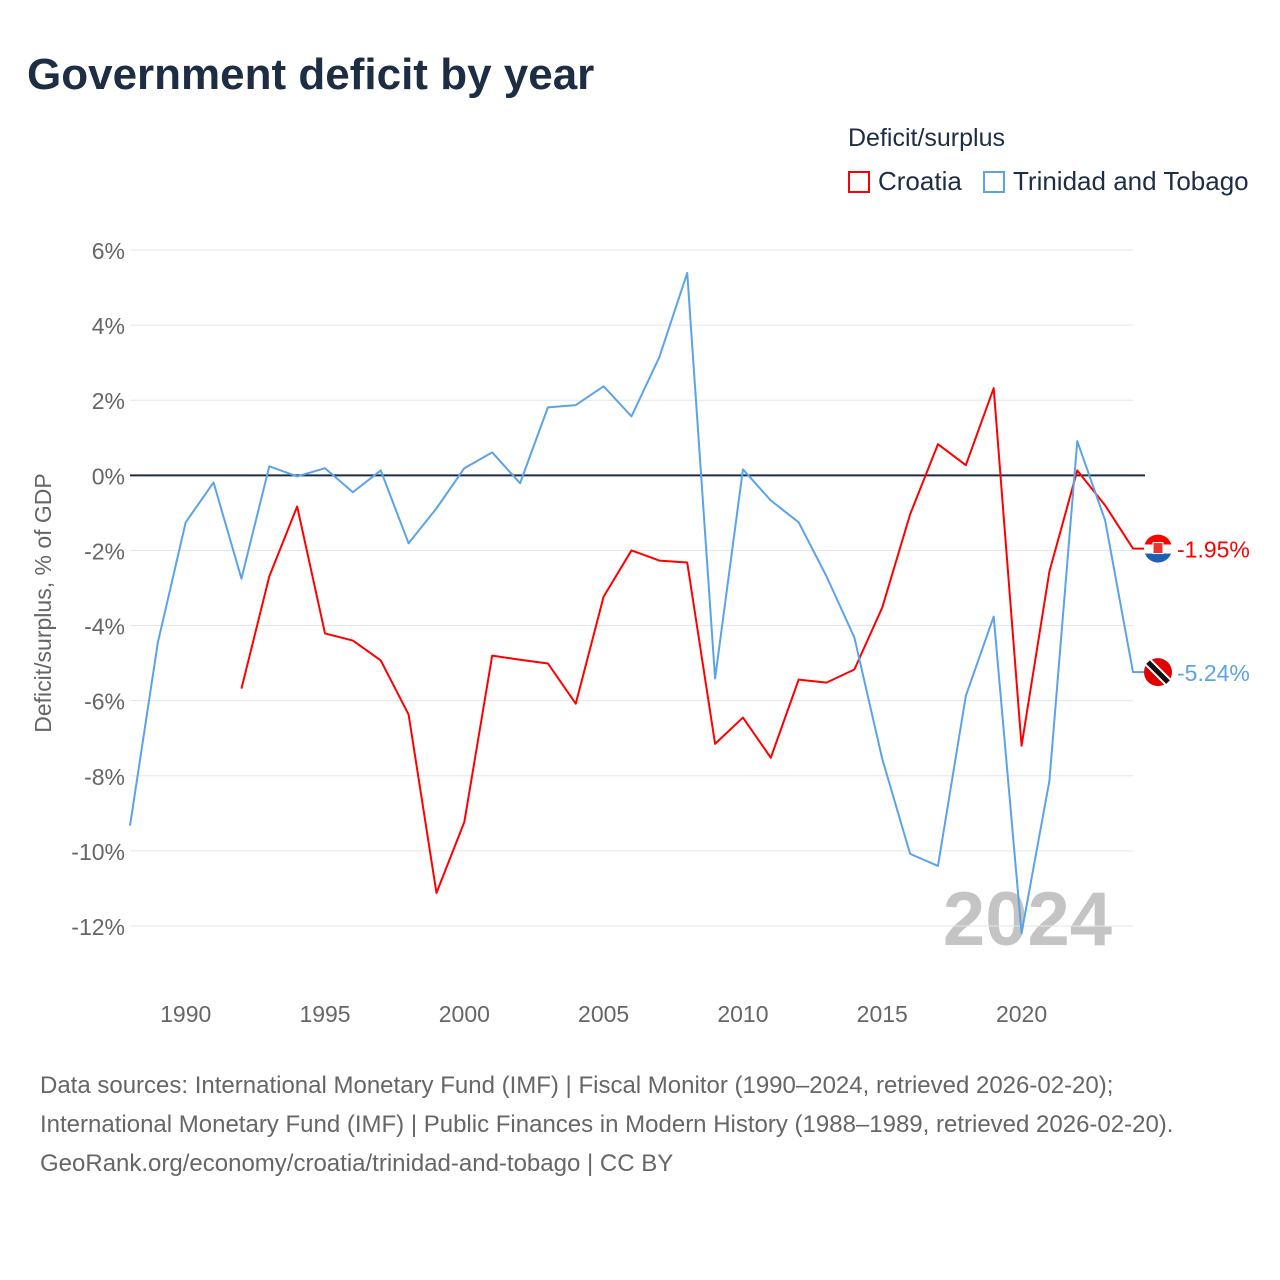 The image size is (1280, 1280). Describe the element at coordinates (1131, 181) in the screenshot. I see `legend-label: Trinidad and Tobago` at that location.